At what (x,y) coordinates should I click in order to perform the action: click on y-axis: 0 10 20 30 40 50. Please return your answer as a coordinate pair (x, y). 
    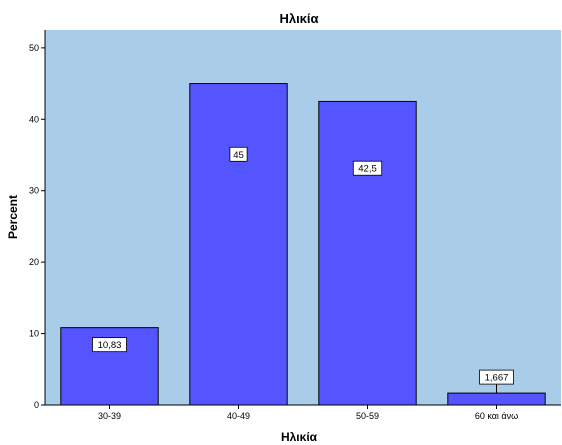
    Looking at the image, I should click on (37, 220).